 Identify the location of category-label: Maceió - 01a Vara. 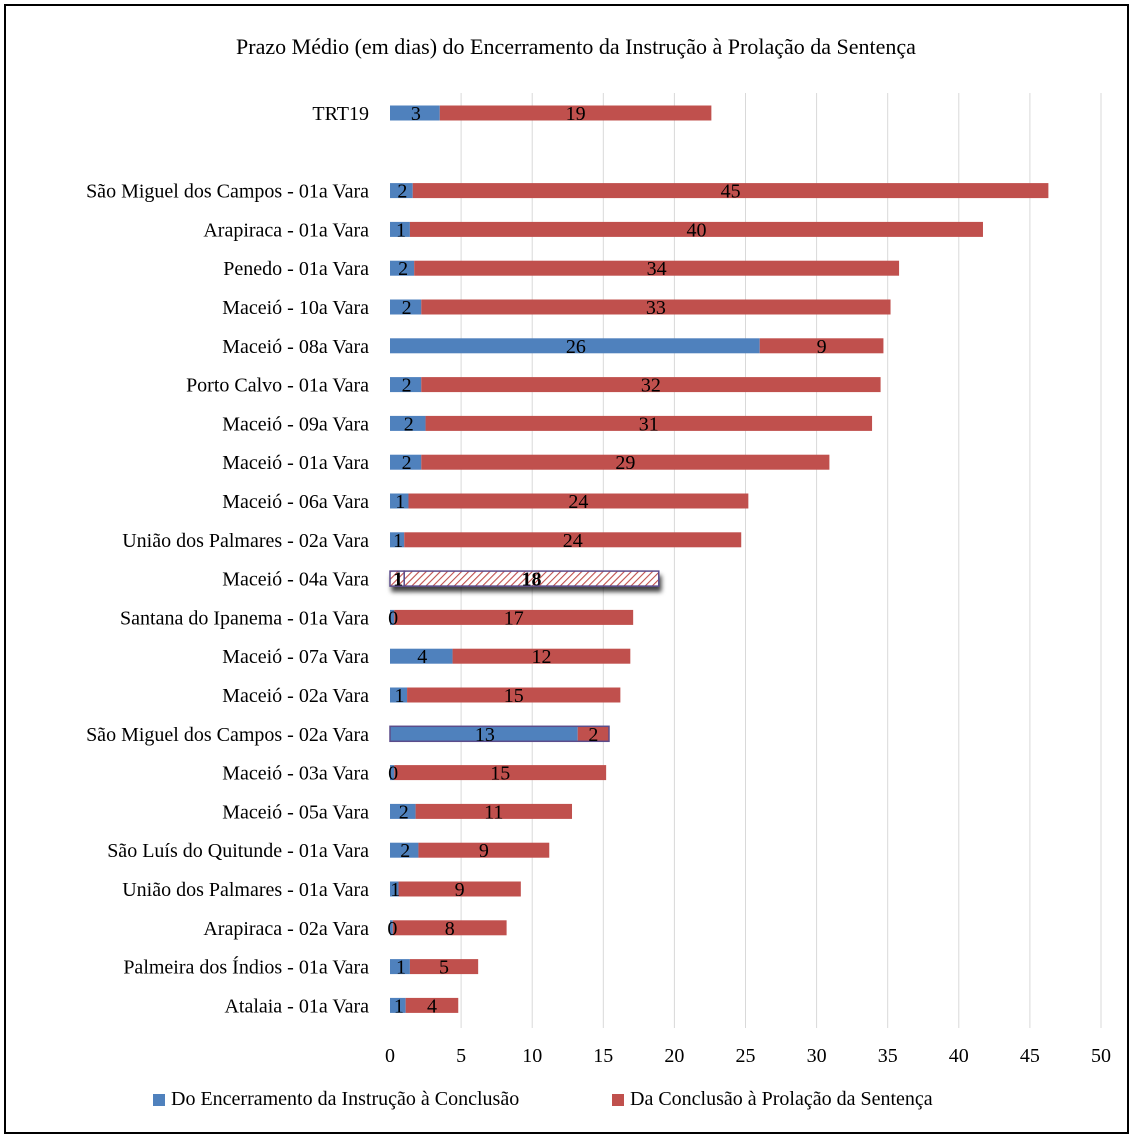
(295, 463).